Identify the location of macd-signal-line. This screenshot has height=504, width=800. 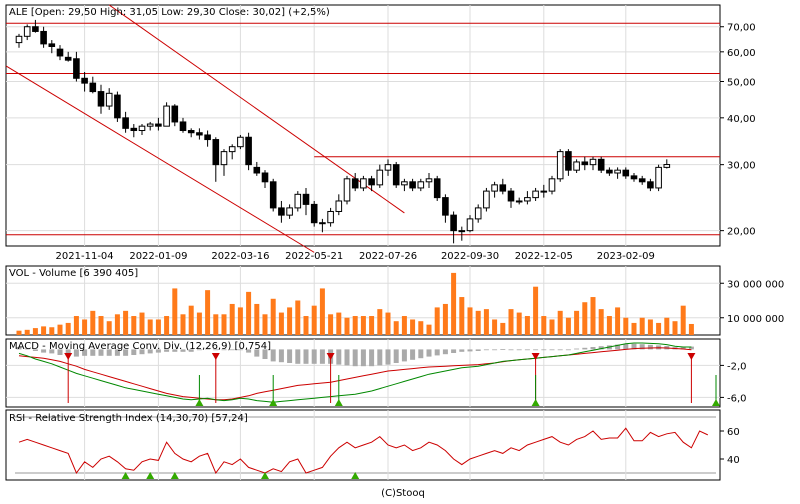
(355, 372).